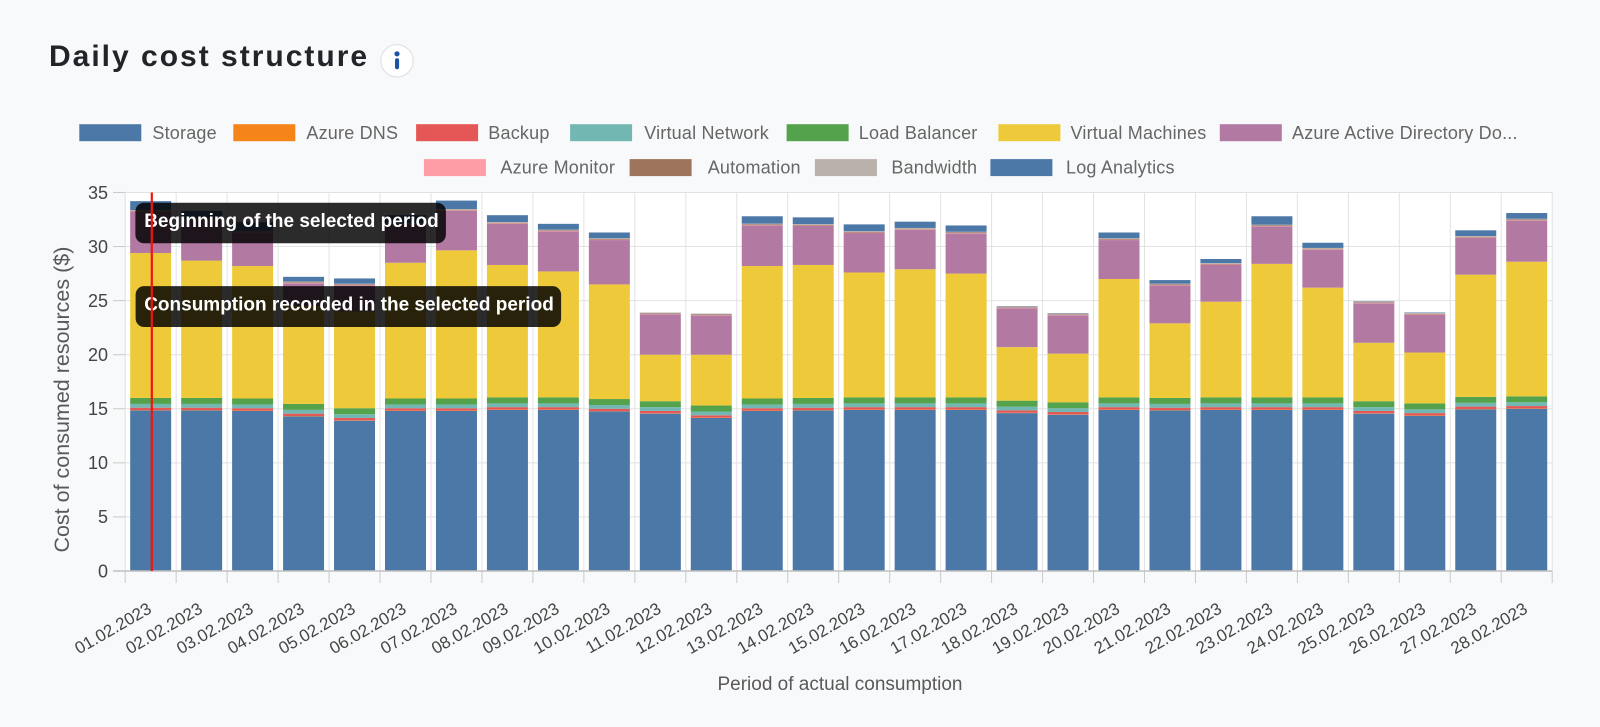 The image size is (1600, 727). What do you see at coordinates (934, 168) in the screenshot?
I see `svg-text: Bandwidth` at bounding box center [934, 168].